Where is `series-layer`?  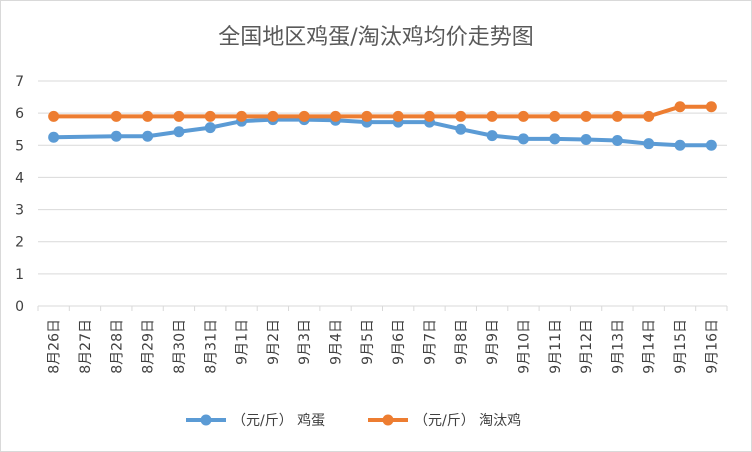 series-layer is located at coordinates (382, 126).